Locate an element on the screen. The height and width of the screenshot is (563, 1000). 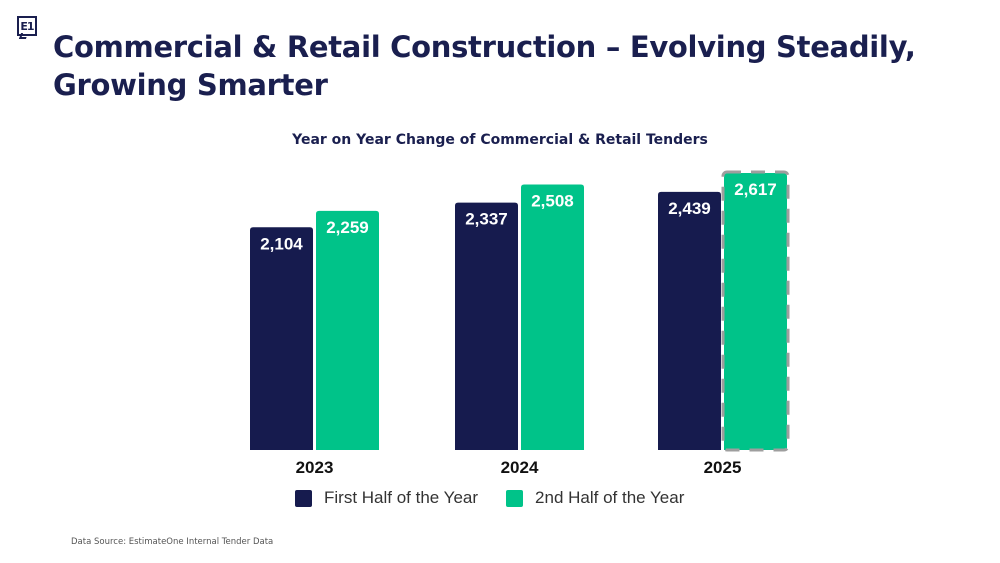
data-label-2025-first-half: 2,439 is located at coordinates (689, 208).